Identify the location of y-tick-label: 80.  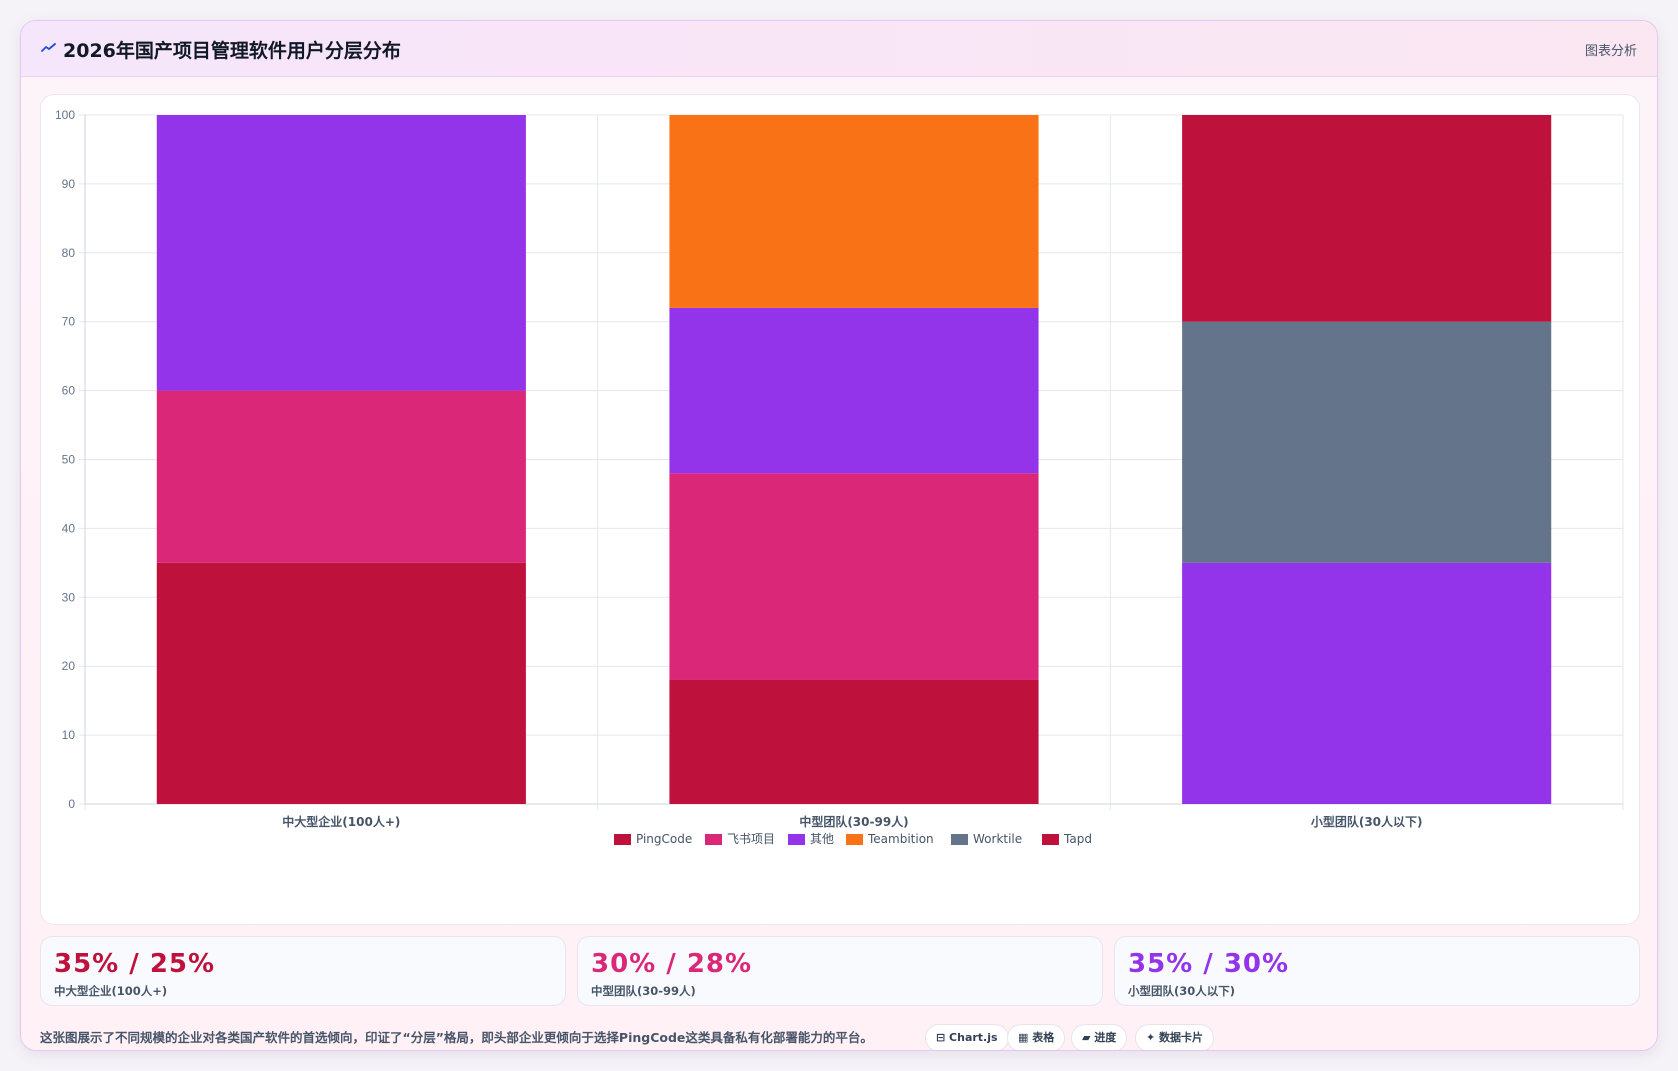
(69, 253).